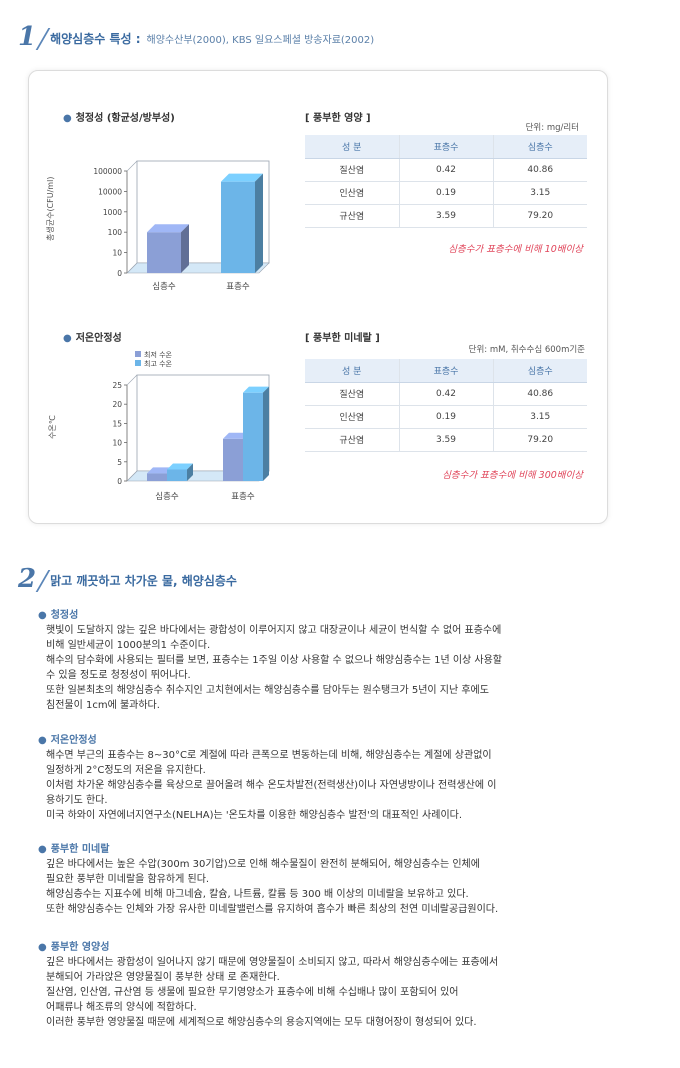 The width and height of the screenshot is (680, 1068). I want to click on paragraph-line: 수 있을 정도로 청정성이 뛰어나다., so click(118, 675).